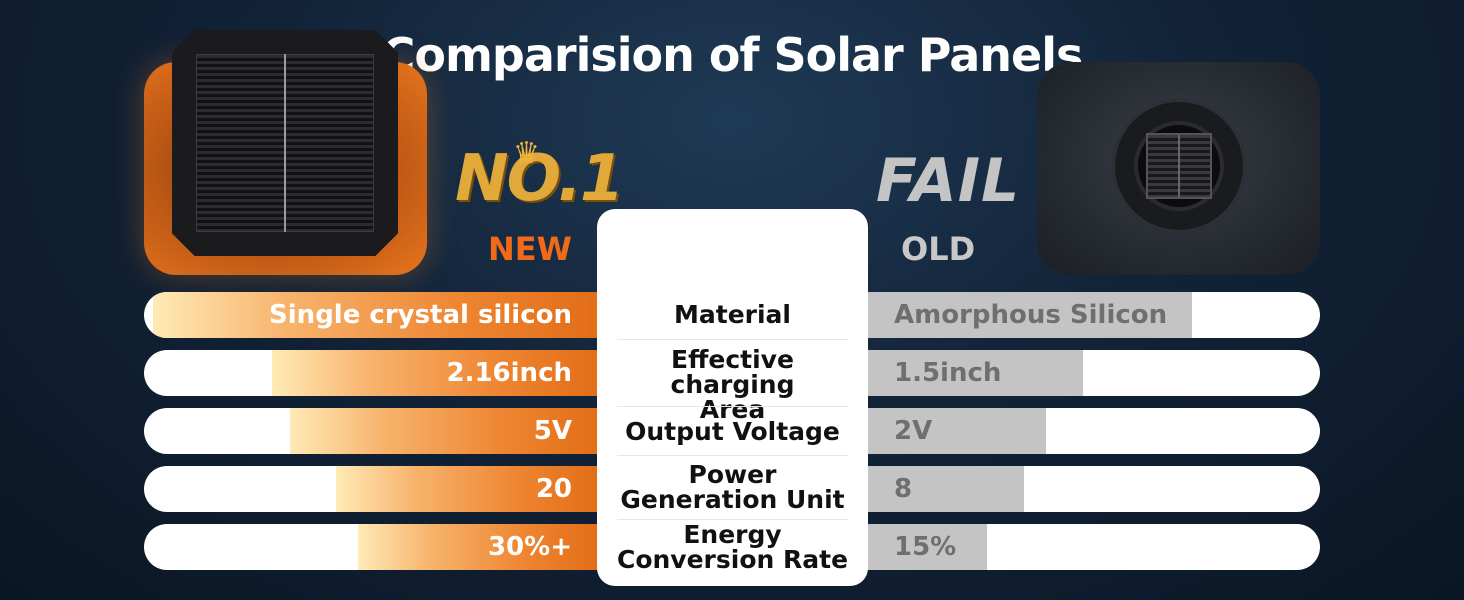 Image resolution: width=1464 pixels, height=600 pixels. Describe the element at coordinates (285, 143) in the screenshot. I see `square-solar-panel-icon` at that location.